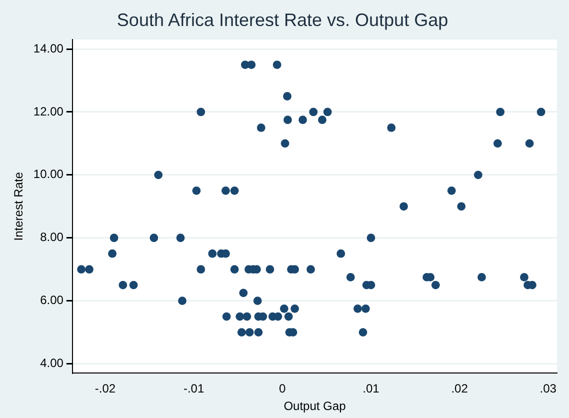 This screenshot has width=569, height=418. I want to click on x-tick-label: .02, so click(459, 389).